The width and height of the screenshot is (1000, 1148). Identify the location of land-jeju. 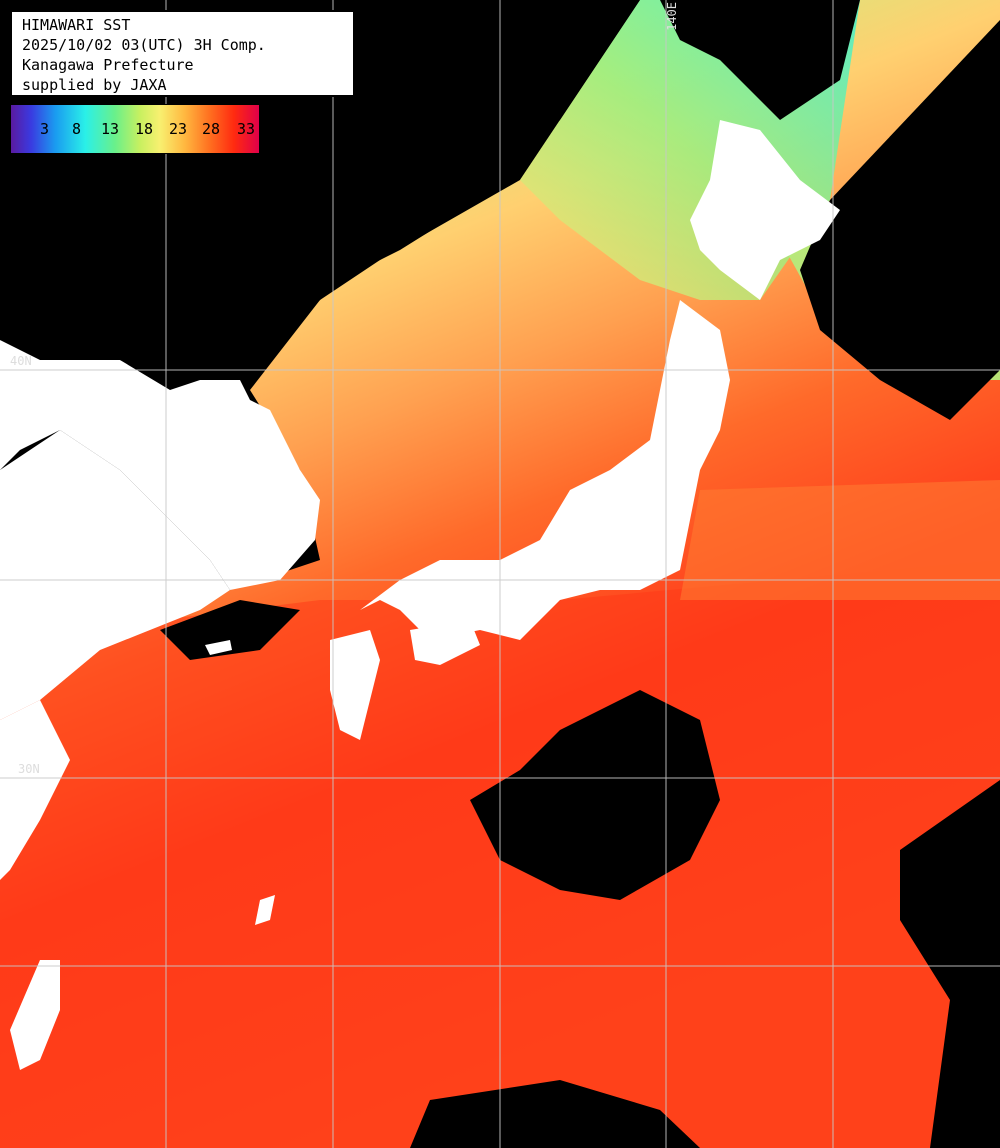
(218, 647).